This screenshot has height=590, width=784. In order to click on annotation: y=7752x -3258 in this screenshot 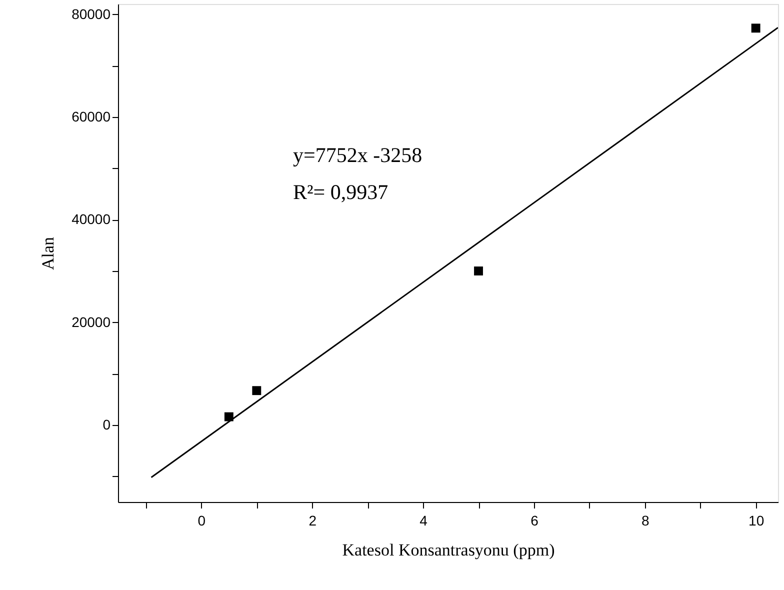, I will do `click(357, 155)`.